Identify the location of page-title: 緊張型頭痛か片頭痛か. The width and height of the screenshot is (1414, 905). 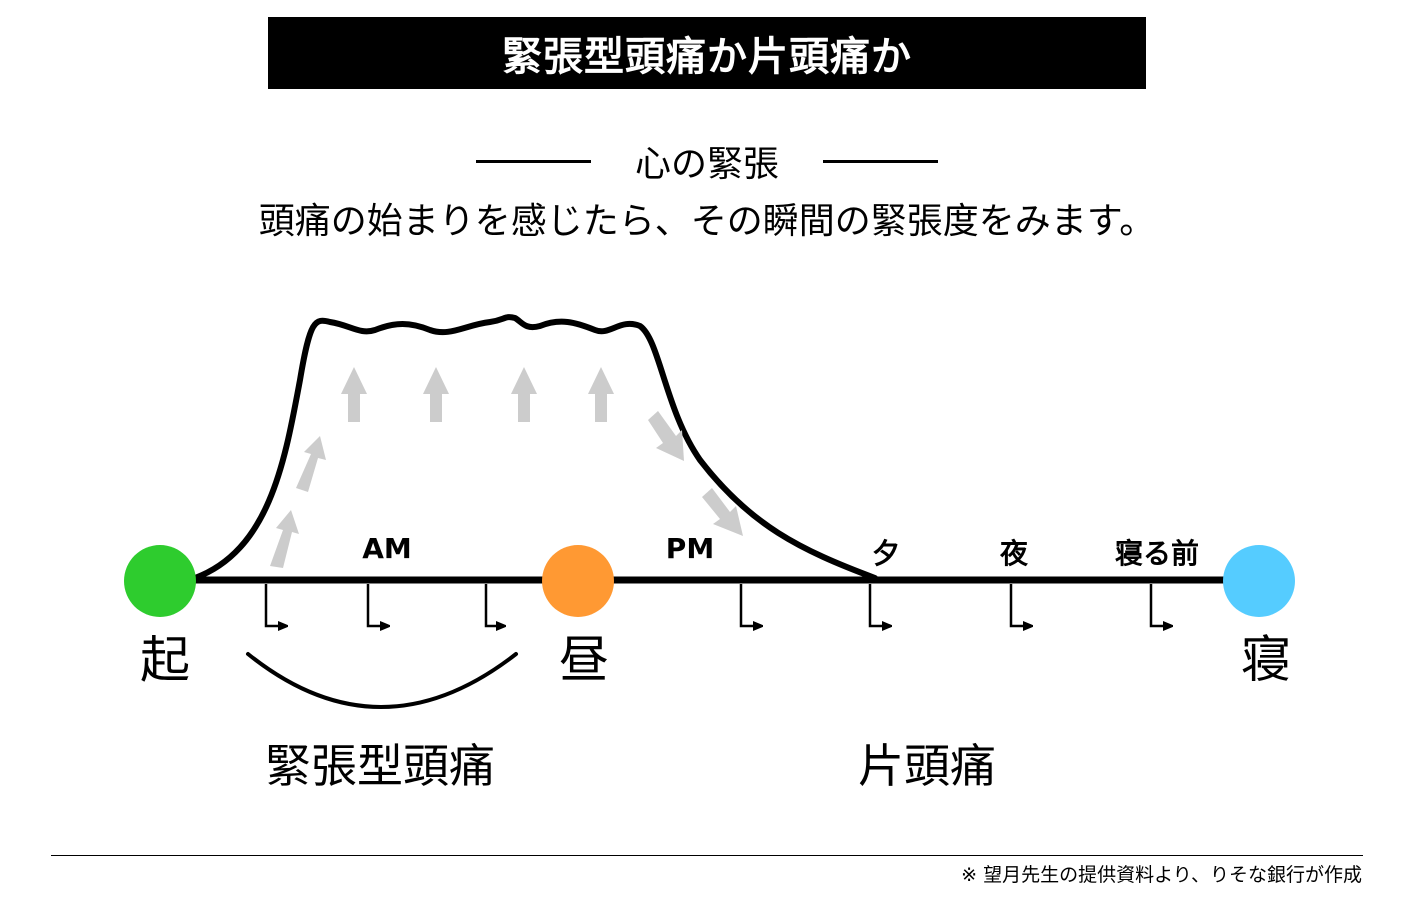
(707, 57).